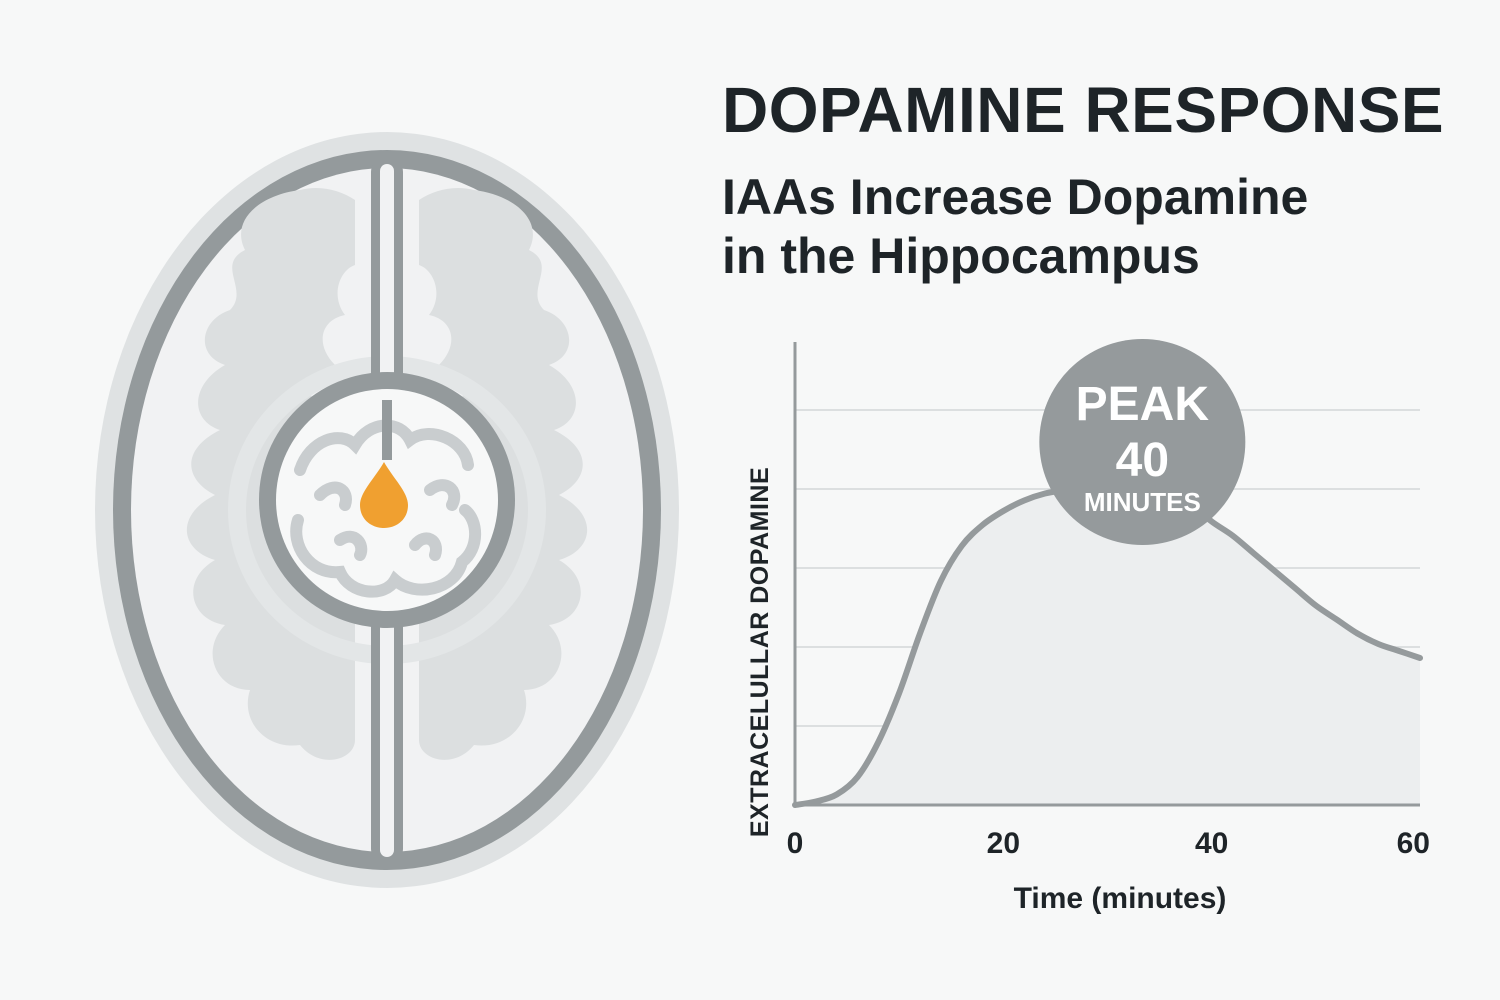  What do you see at coordinates (1413, 843) in the screenshot?
I see `x-tick-label: 60` at bounding box center [1413, 843].